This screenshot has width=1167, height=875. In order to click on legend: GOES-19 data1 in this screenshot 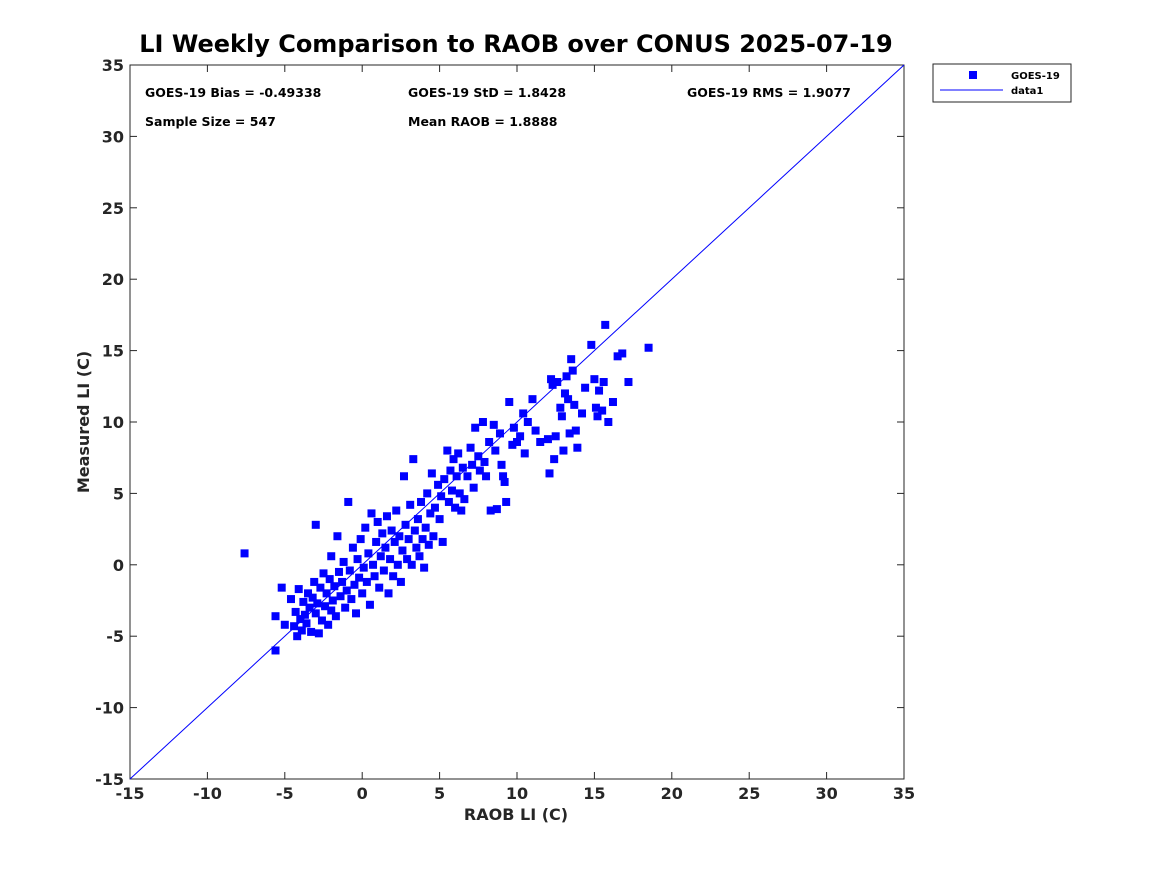, I will do `click(1002, 83)`.